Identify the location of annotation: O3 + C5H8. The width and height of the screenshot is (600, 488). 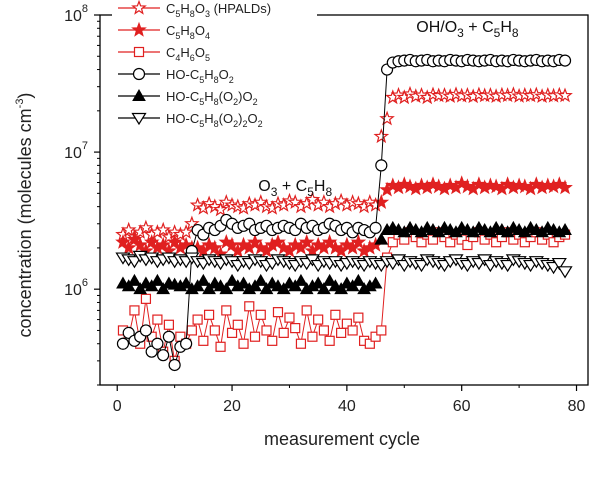
(295, 188).